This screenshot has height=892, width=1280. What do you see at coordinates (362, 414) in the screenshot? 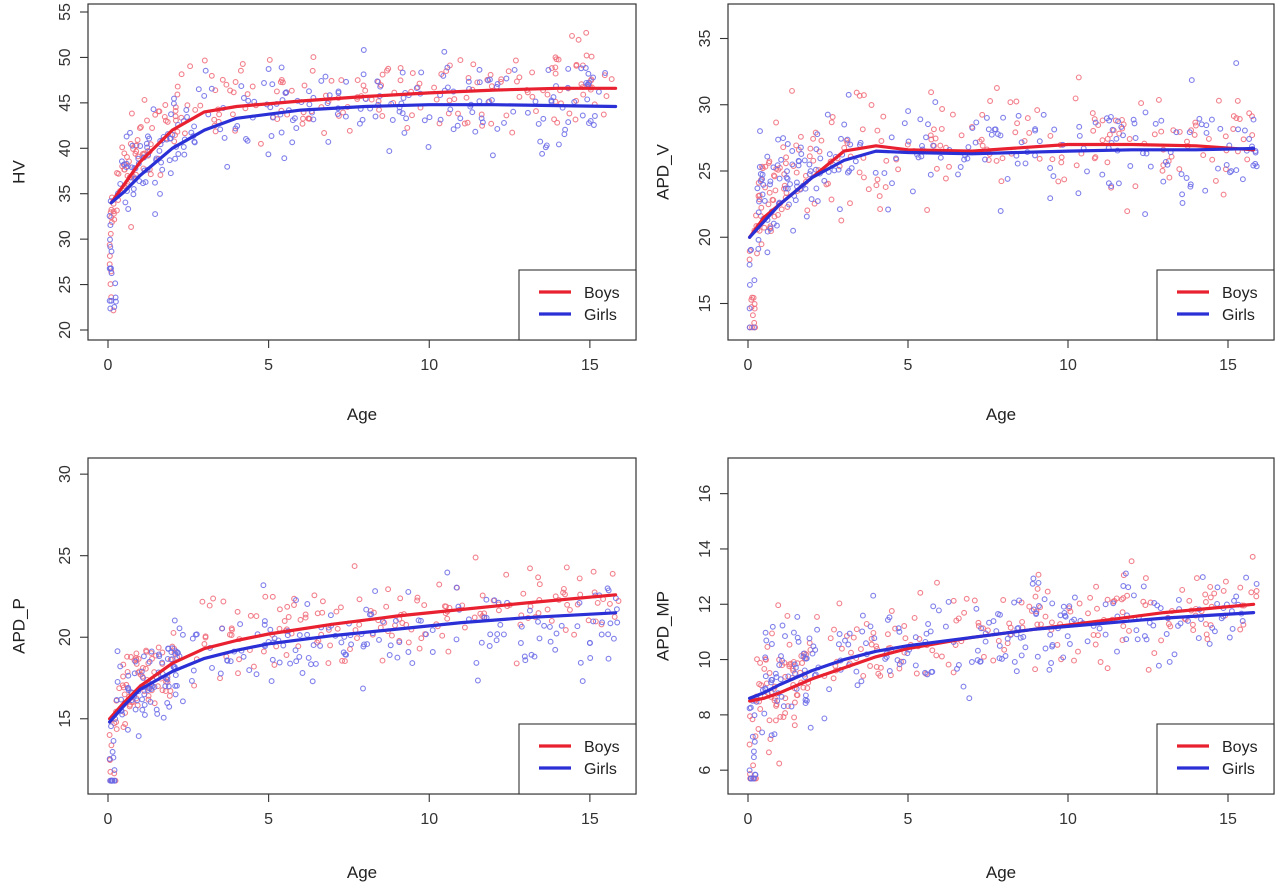
I see `x-axis-label: Age` at bounding box center [362, 414].